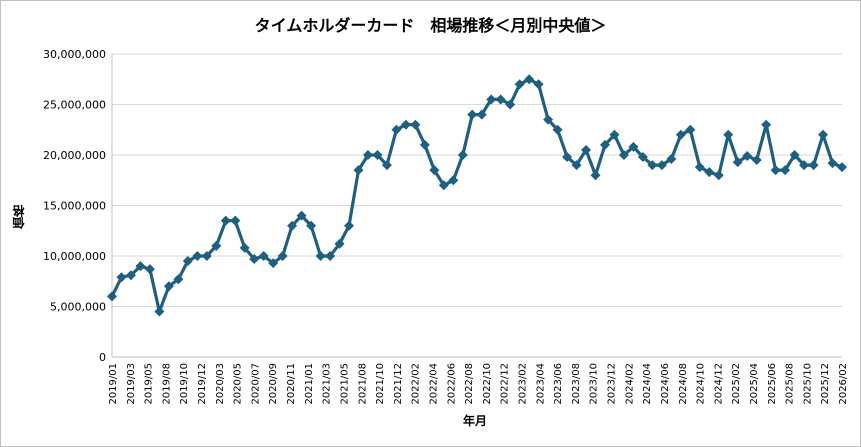 The image size is (861, 447). What do you see at coordinates (74, 105) in the screenshot?
I see `y-tick-label: 25,000,000` at bounding box center [74, 105].